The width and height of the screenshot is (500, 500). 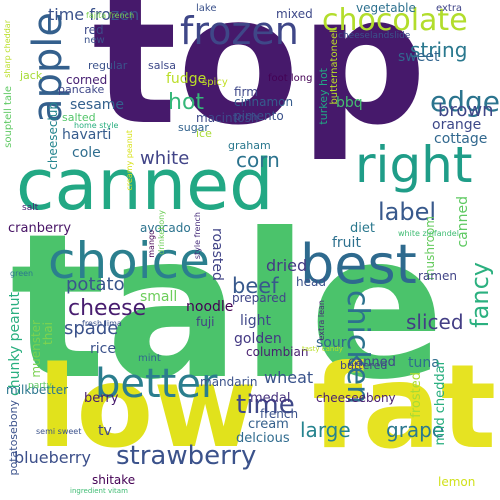 What do you see at coordinates (22, 273) in the screenshot?
I see `word: green` at bounding box center [22, 273].